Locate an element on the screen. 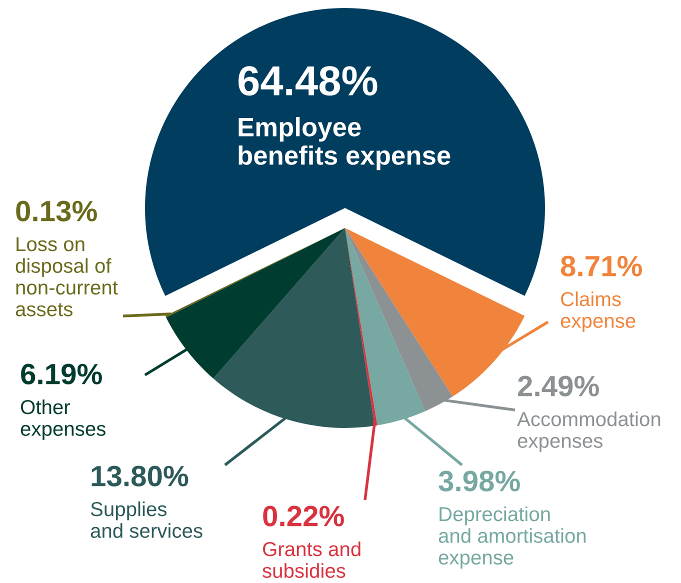  data-label: 8.71% is located at coordinates (601, 266).